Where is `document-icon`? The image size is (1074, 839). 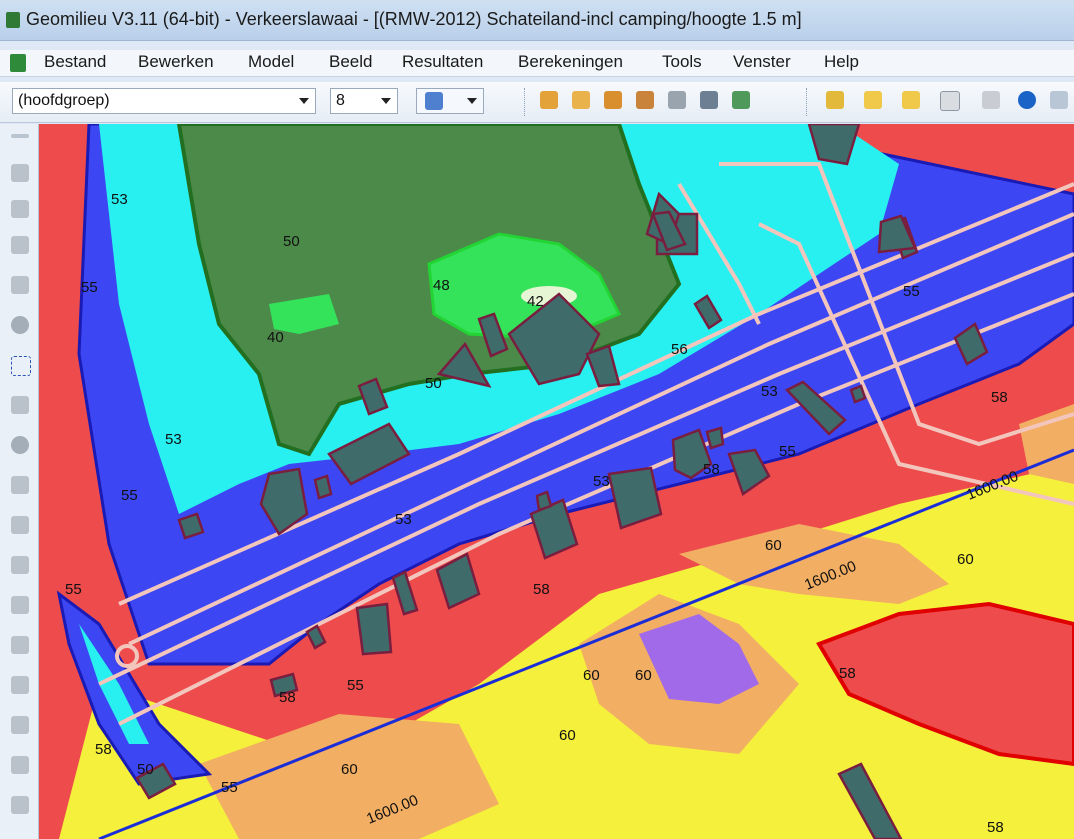 document-icon is located at coordinates (18, 63).